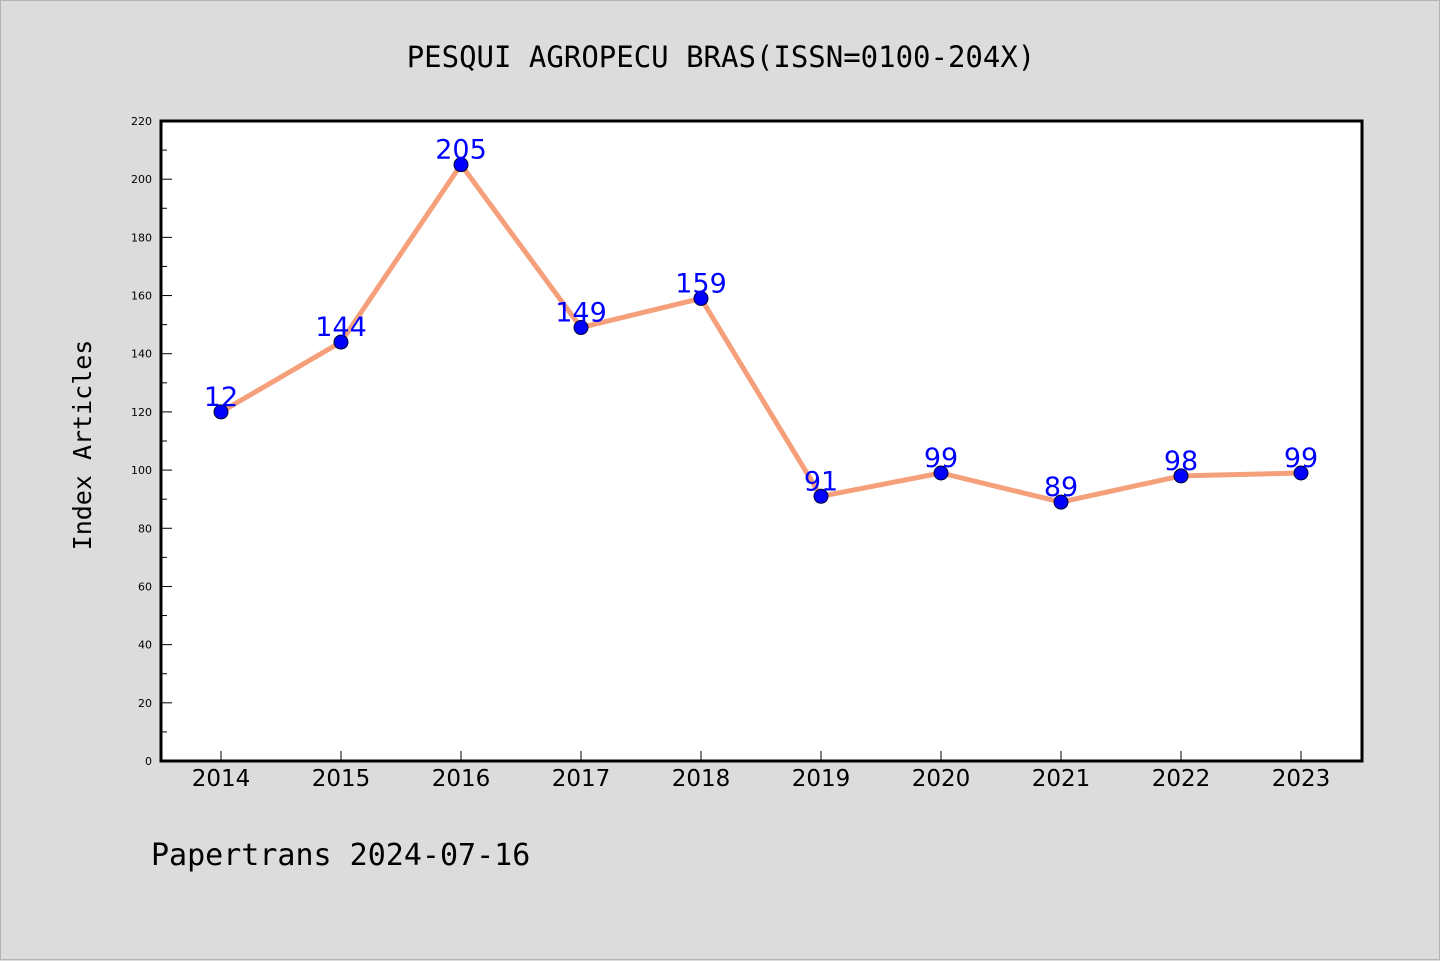 This screenshot has width=1440, height=961. What do you see at coordinates (141, 412) in the screenshot?
I see `y-tick-label: 120` at bounding box center [141, 412].